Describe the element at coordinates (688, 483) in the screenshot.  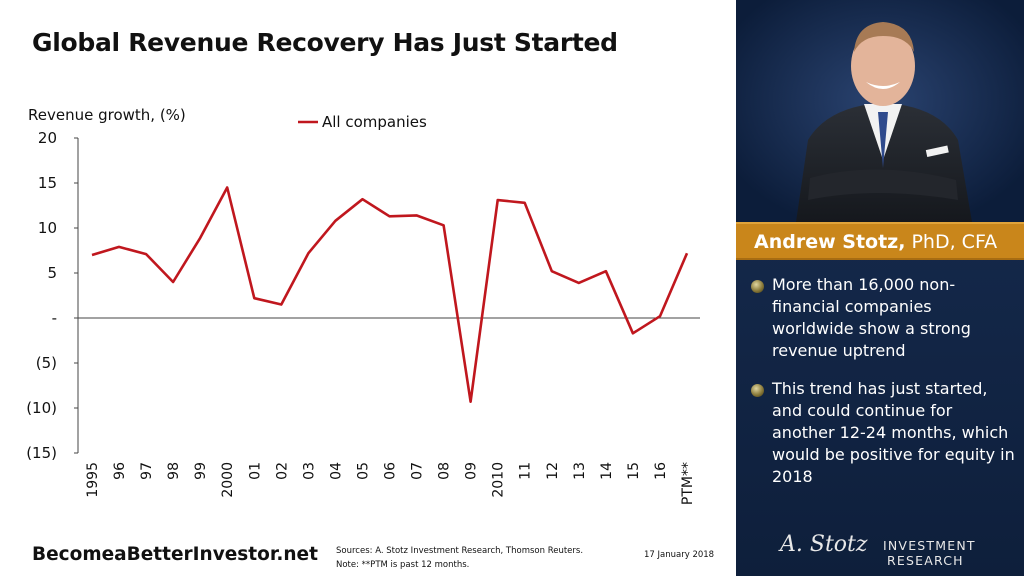
I see `x-tick-label: PTM**` at that location.